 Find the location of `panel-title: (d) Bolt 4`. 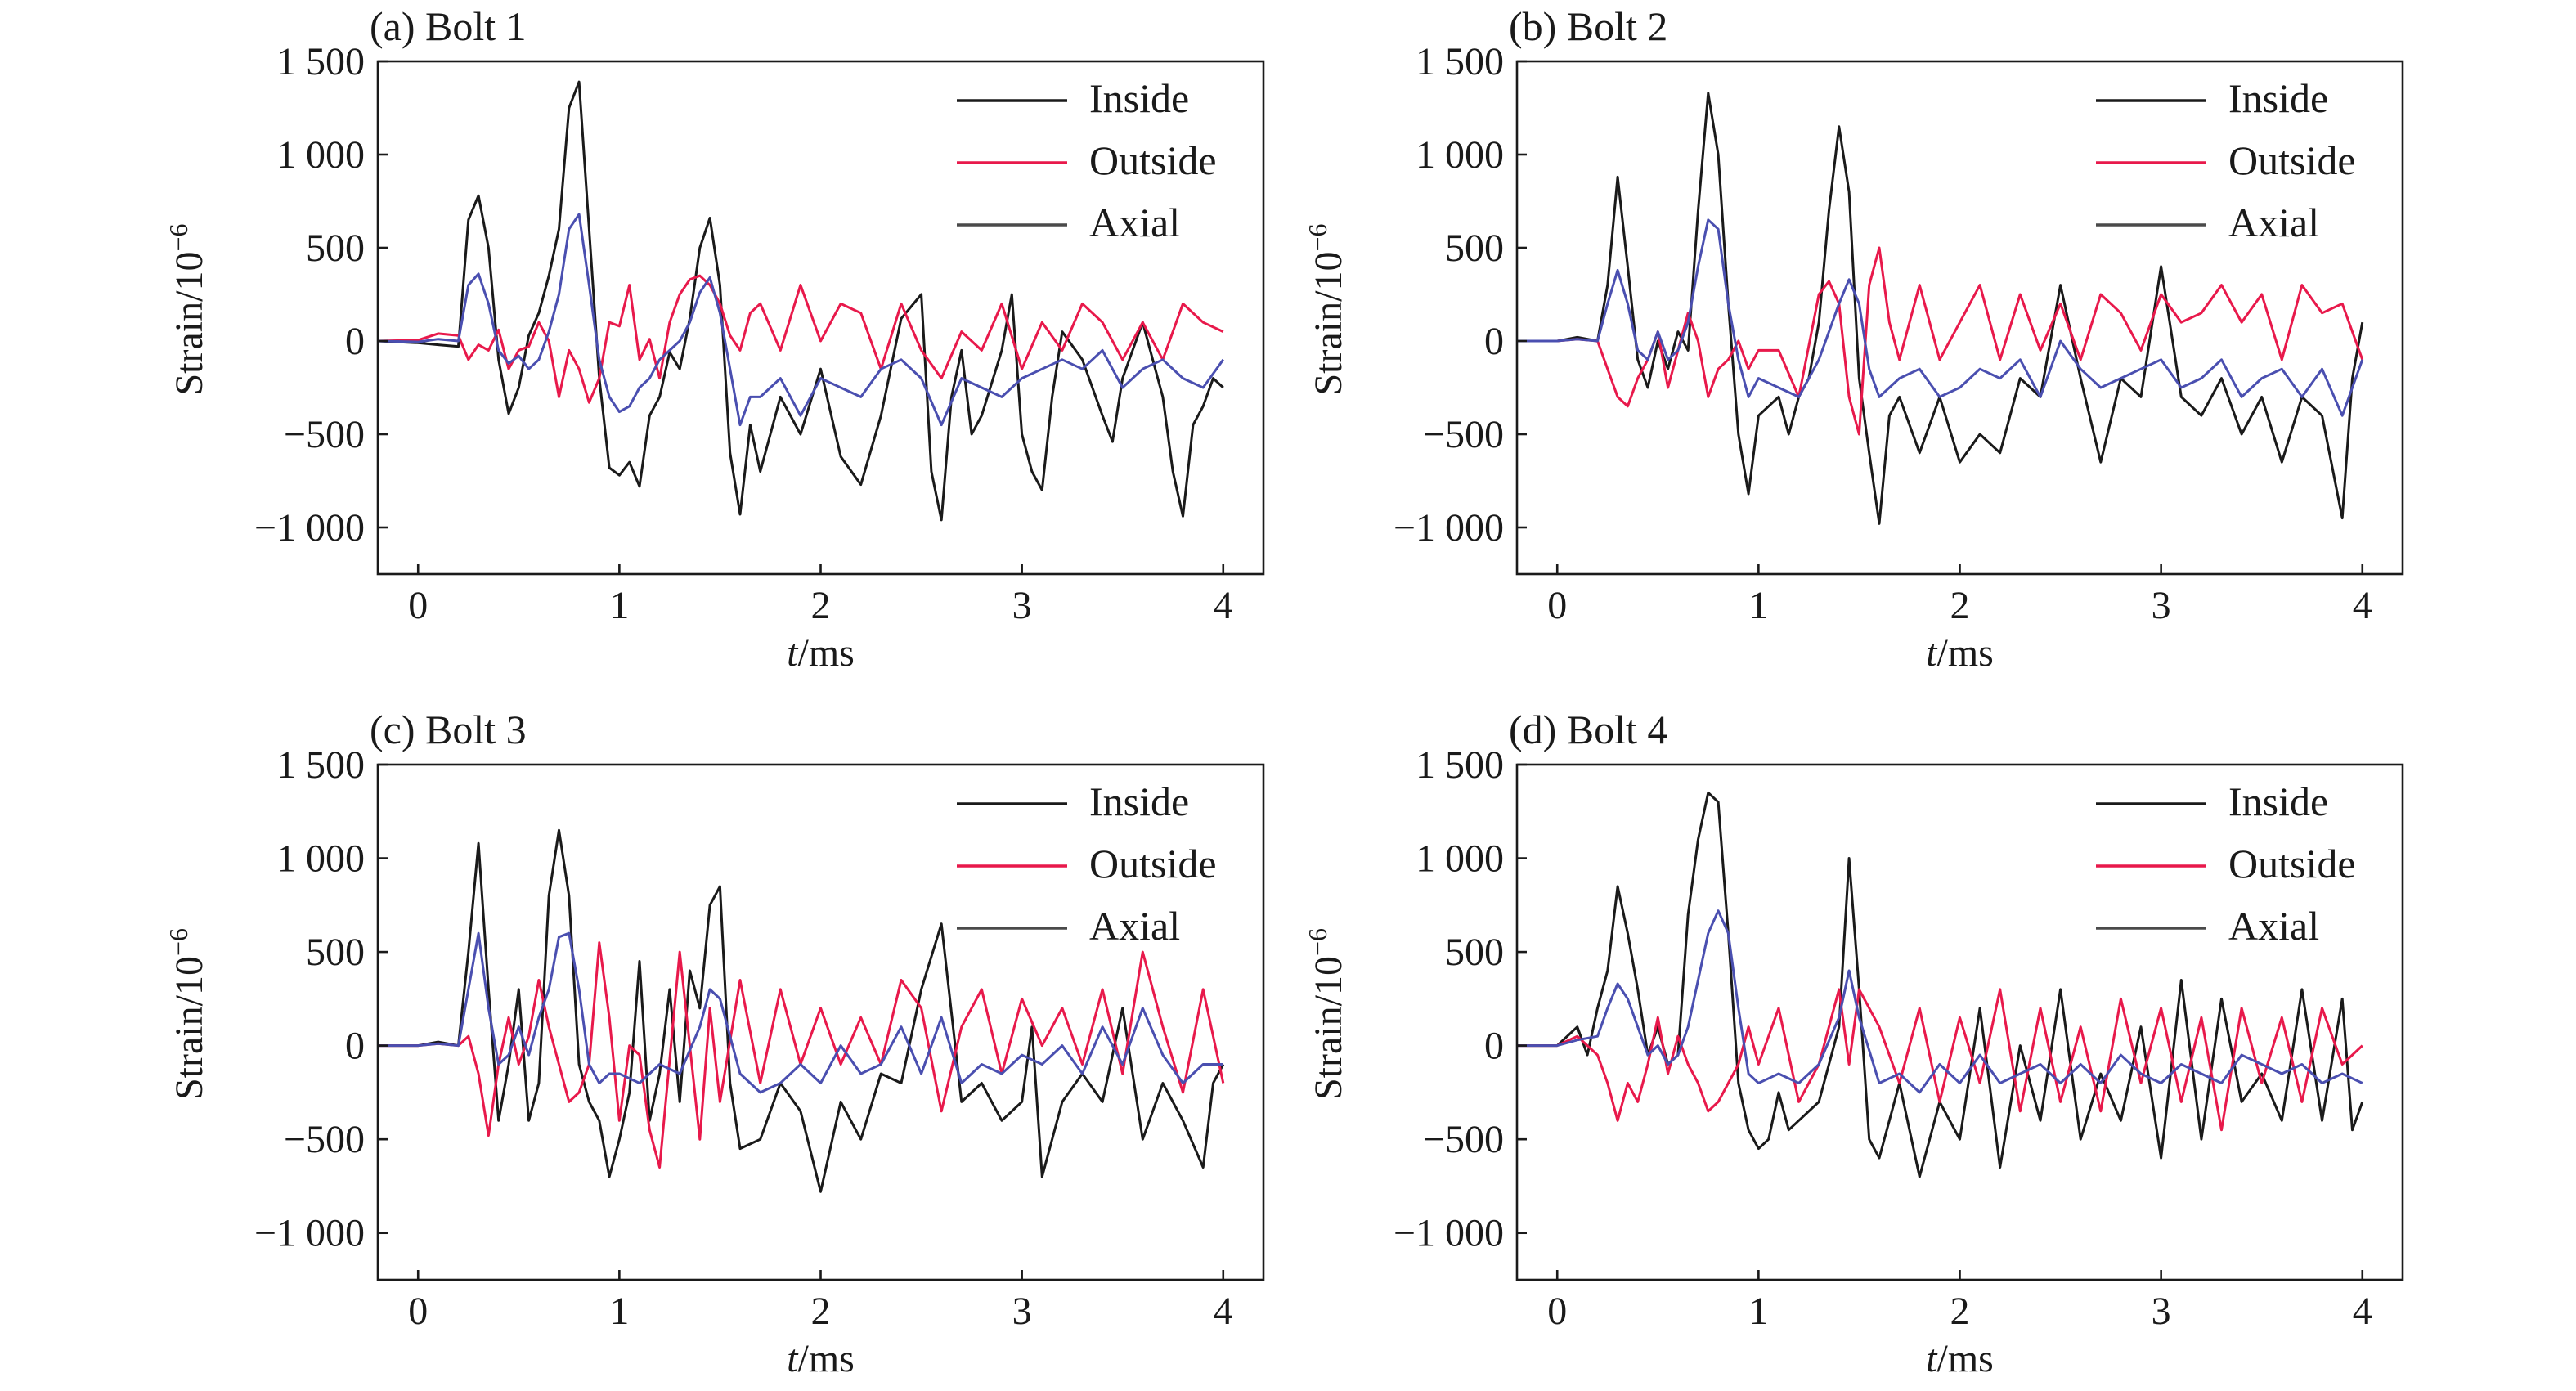

panel-title: (d) Bolt 4 is located at coordinates (1588, 729).